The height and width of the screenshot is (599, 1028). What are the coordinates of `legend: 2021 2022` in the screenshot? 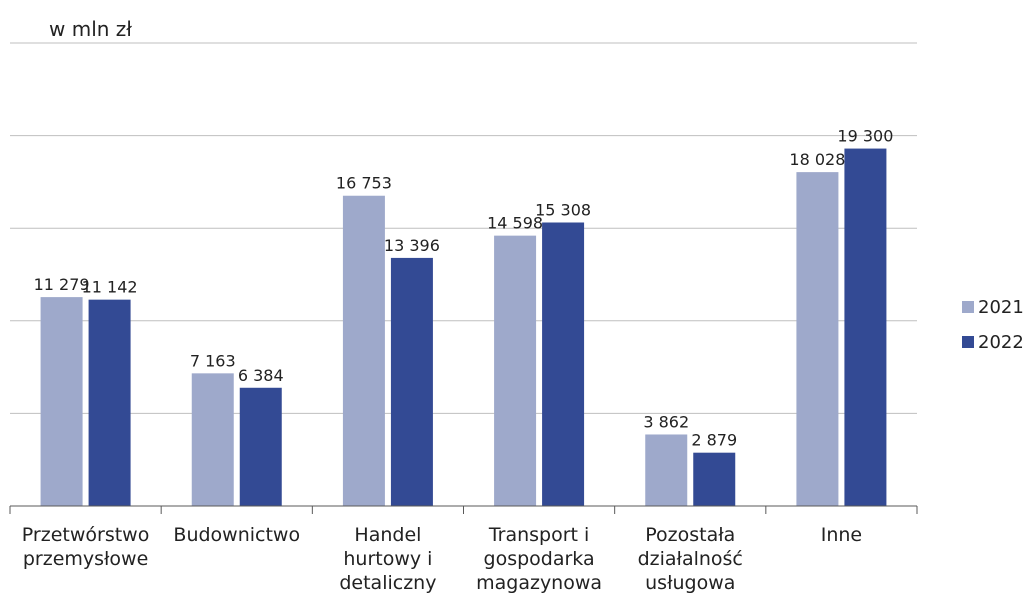 It's located at (993, 331).